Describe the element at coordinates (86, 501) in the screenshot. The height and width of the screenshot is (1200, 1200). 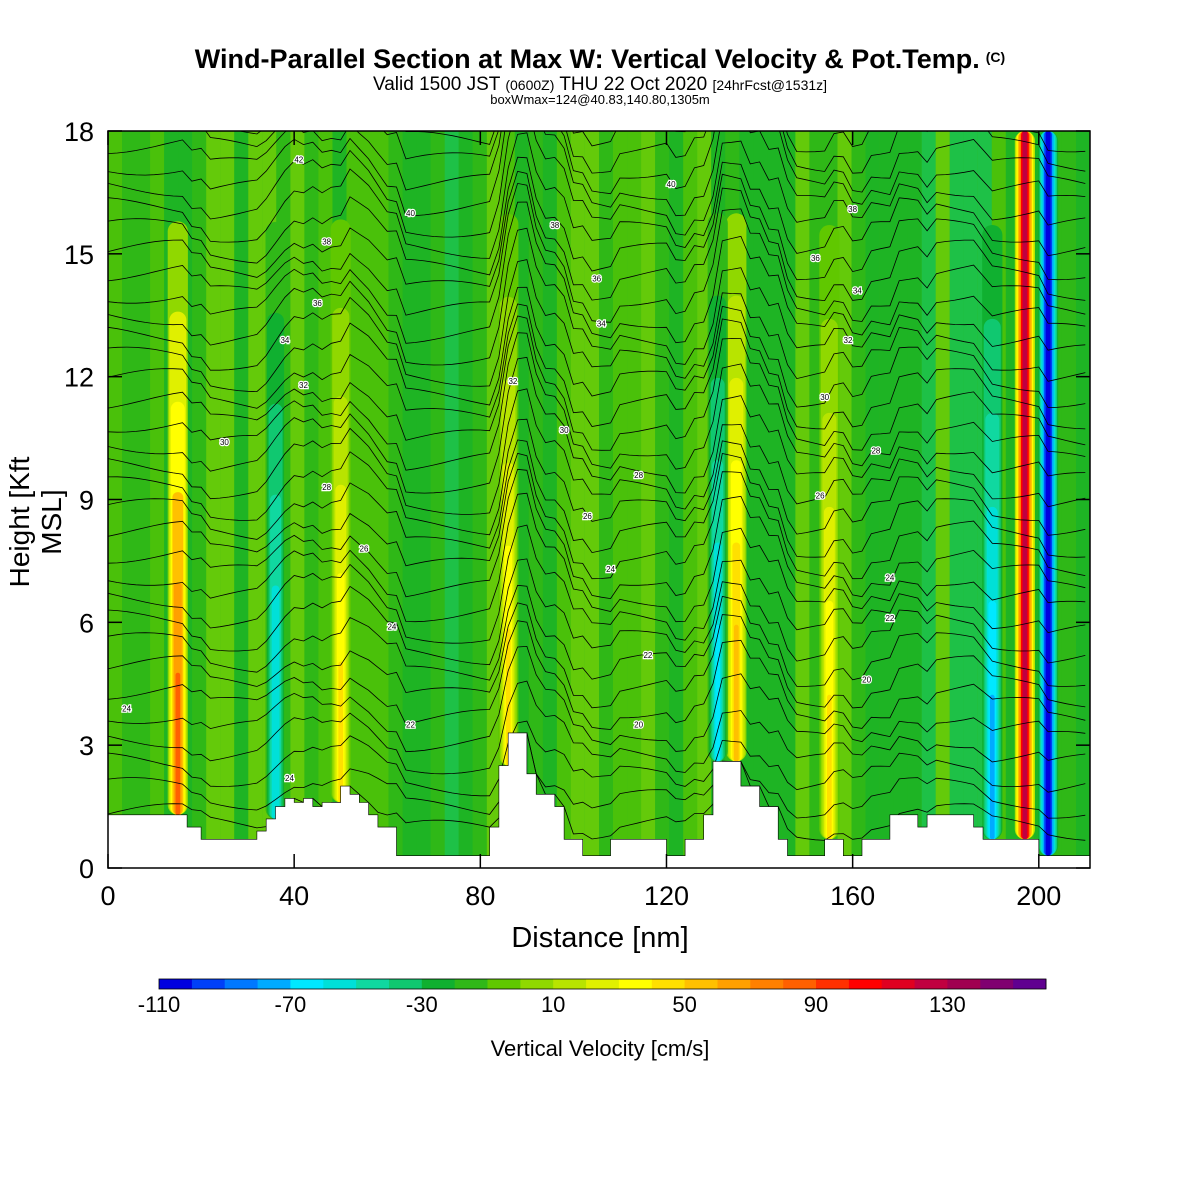
I see `y-tick-label: 9` at that location.